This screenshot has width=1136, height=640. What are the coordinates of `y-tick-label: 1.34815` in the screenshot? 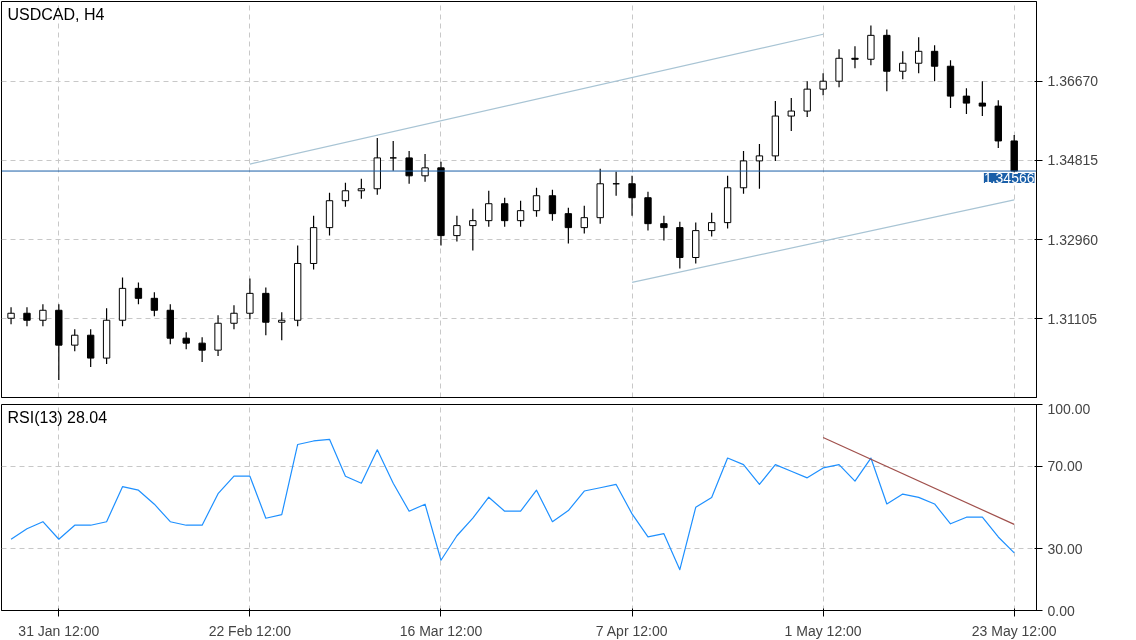 It's located at (1073, 160).